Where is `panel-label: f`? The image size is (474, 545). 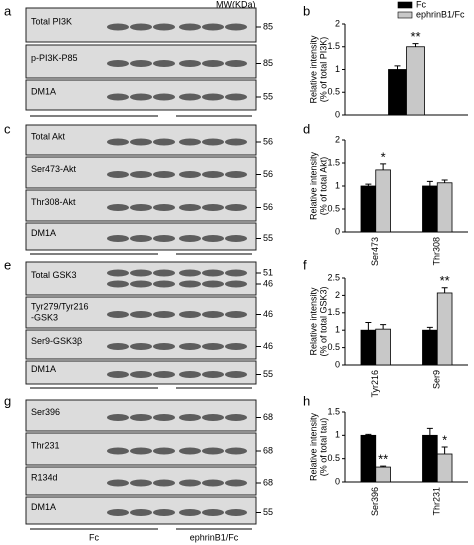
panel-label: f is located at coordinates (305, 264).